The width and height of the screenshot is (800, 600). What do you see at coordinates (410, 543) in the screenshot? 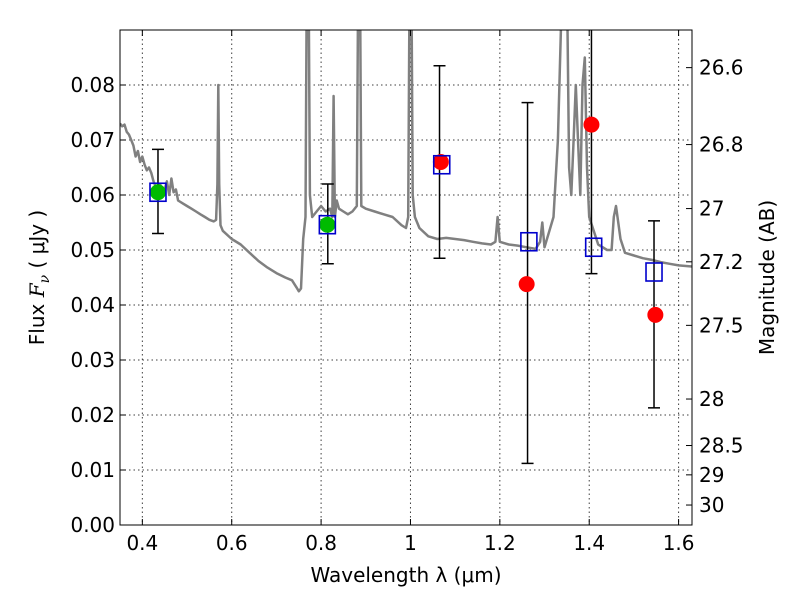
I see `x-tick-label: 1` at bounding box center [410, 543].